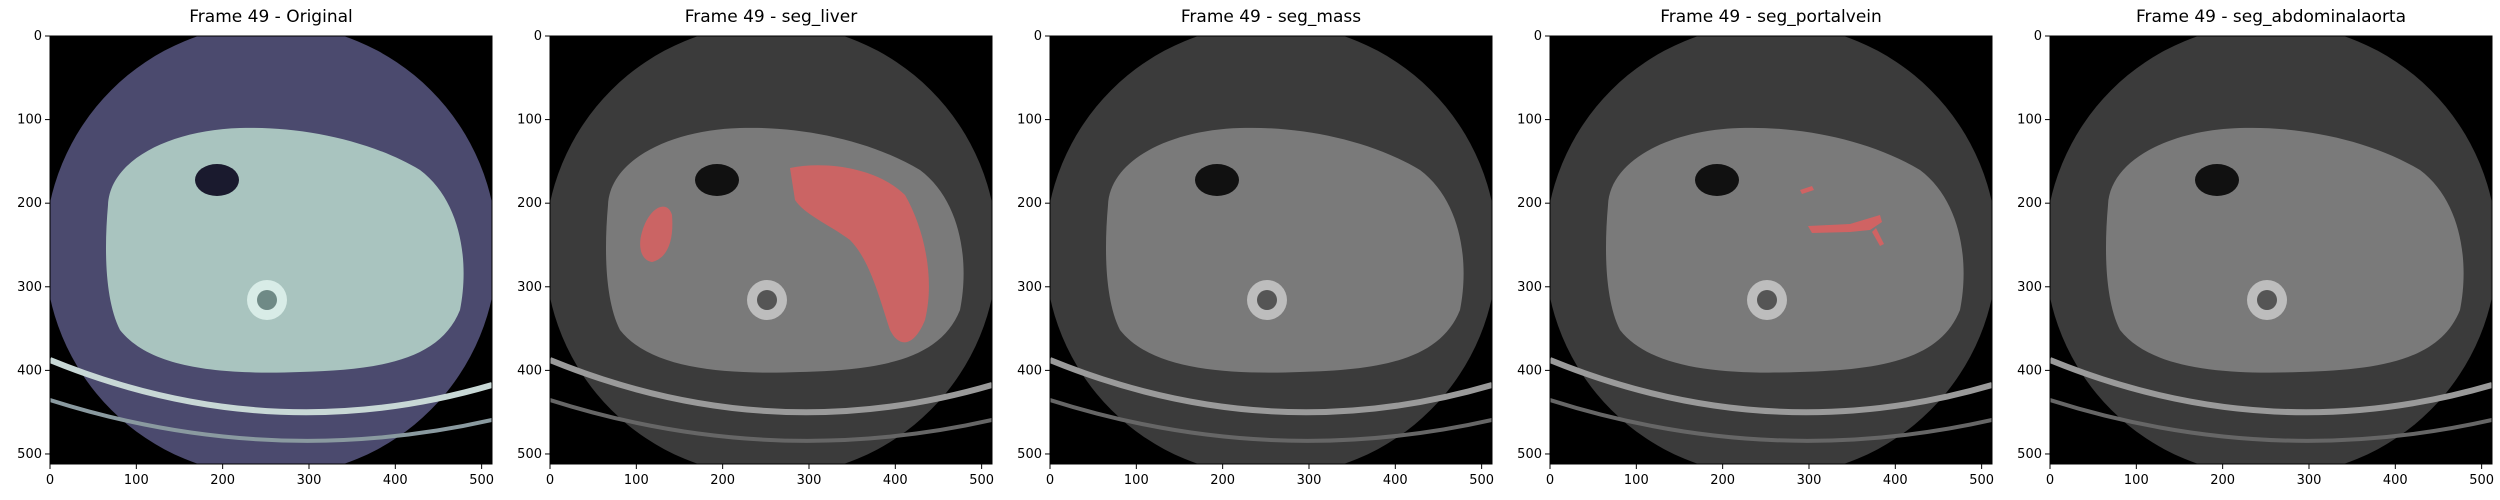  Describe the element at coordinates (656, 234) in the screenshot. I see `liver-mask-left` at that location.